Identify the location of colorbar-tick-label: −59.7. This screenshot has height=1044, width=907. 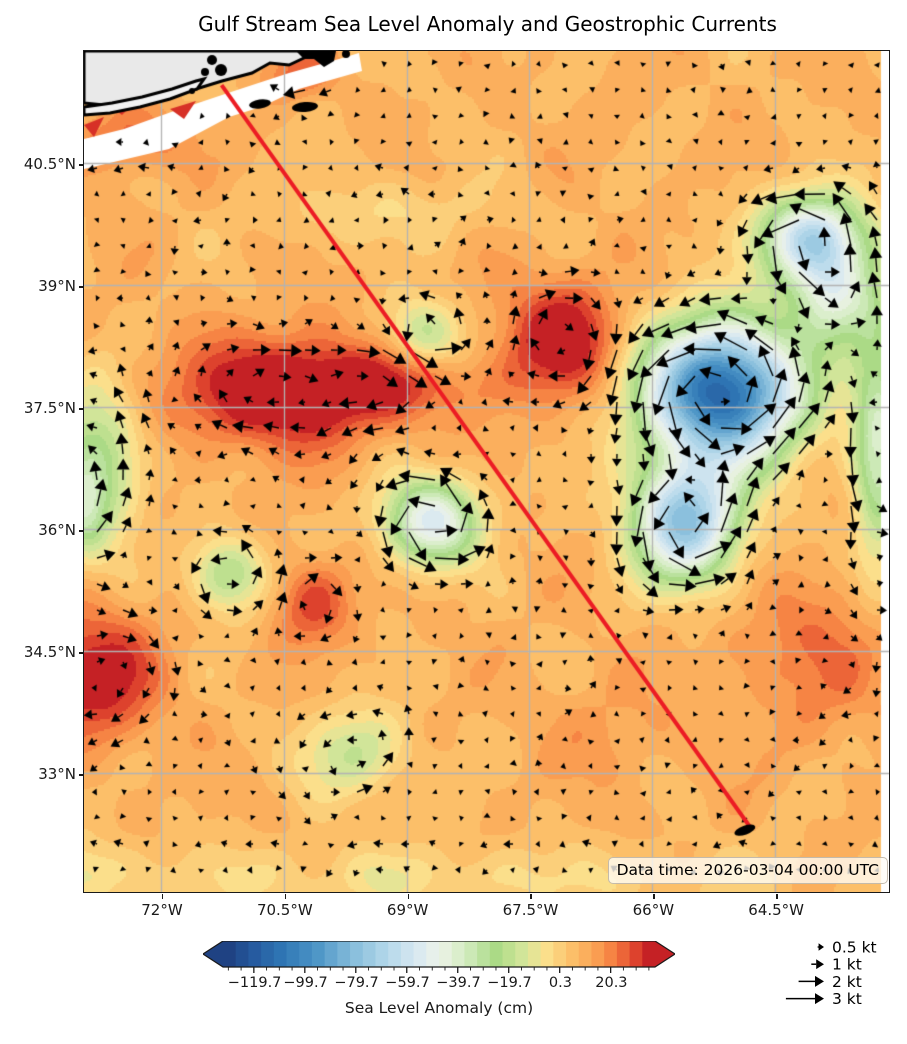
(407, 983).